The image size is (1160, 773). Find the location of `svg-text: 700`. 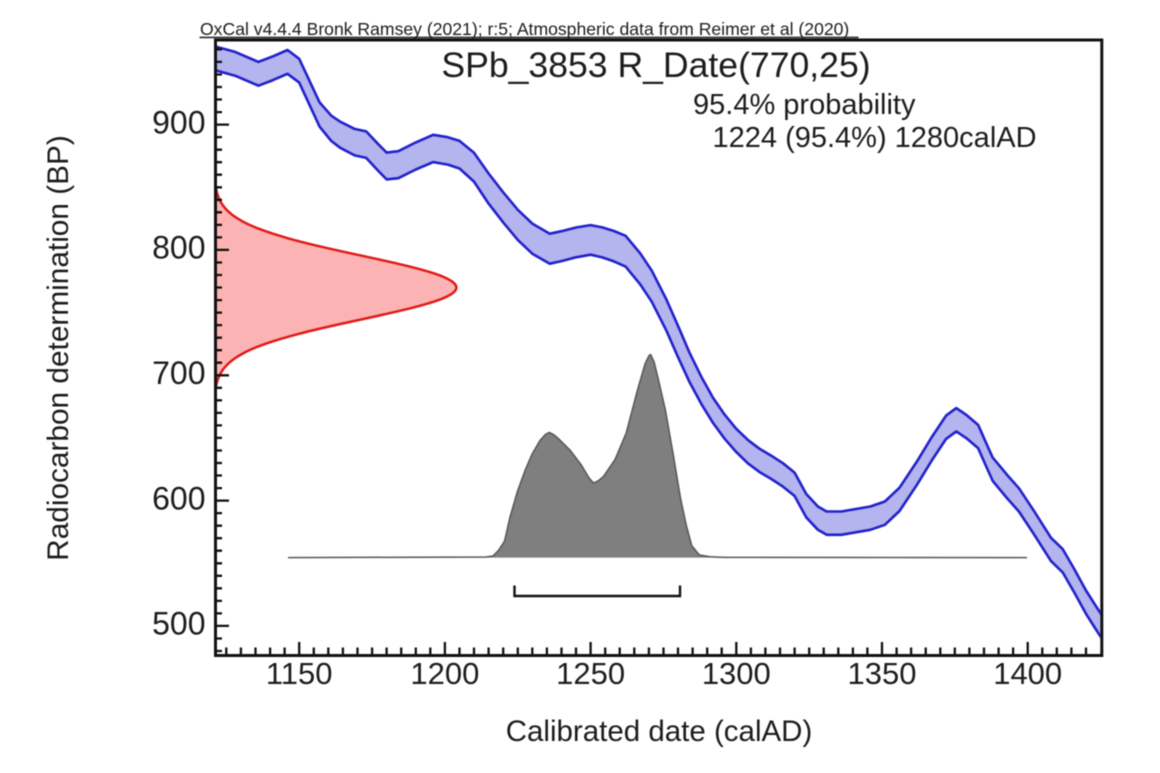

svg-text: 700 is located at coordinates (178, 373).